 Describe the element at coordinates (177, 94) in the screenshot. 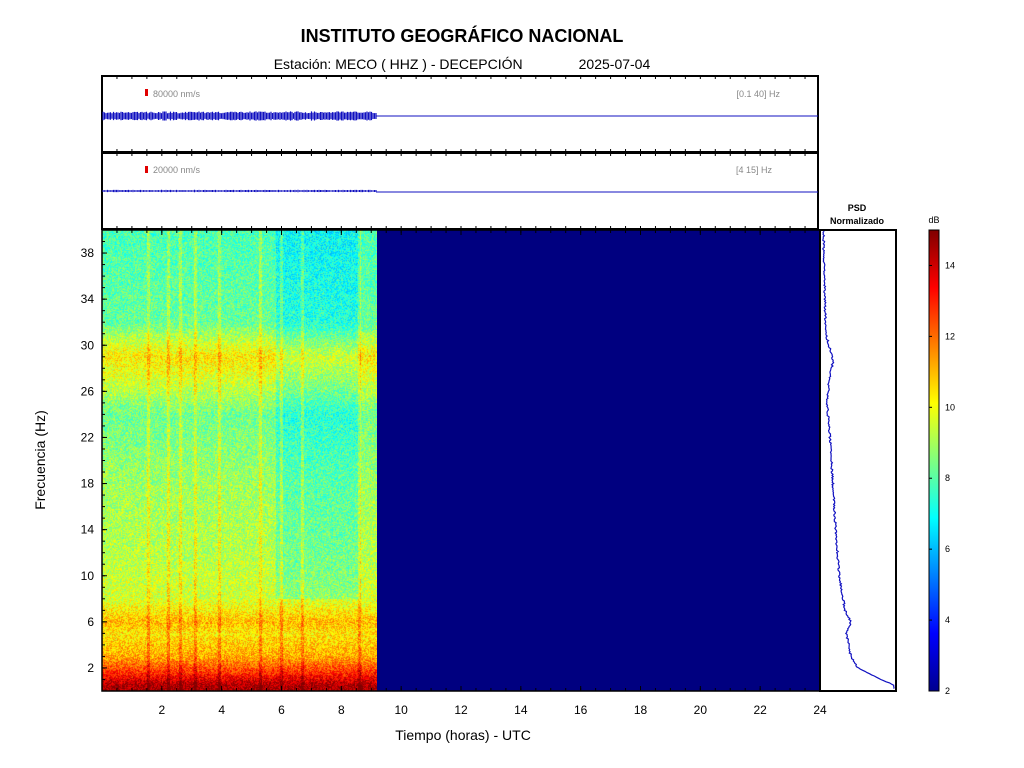

I see `trace1-scale-label: 80000 nm/s` at that location.